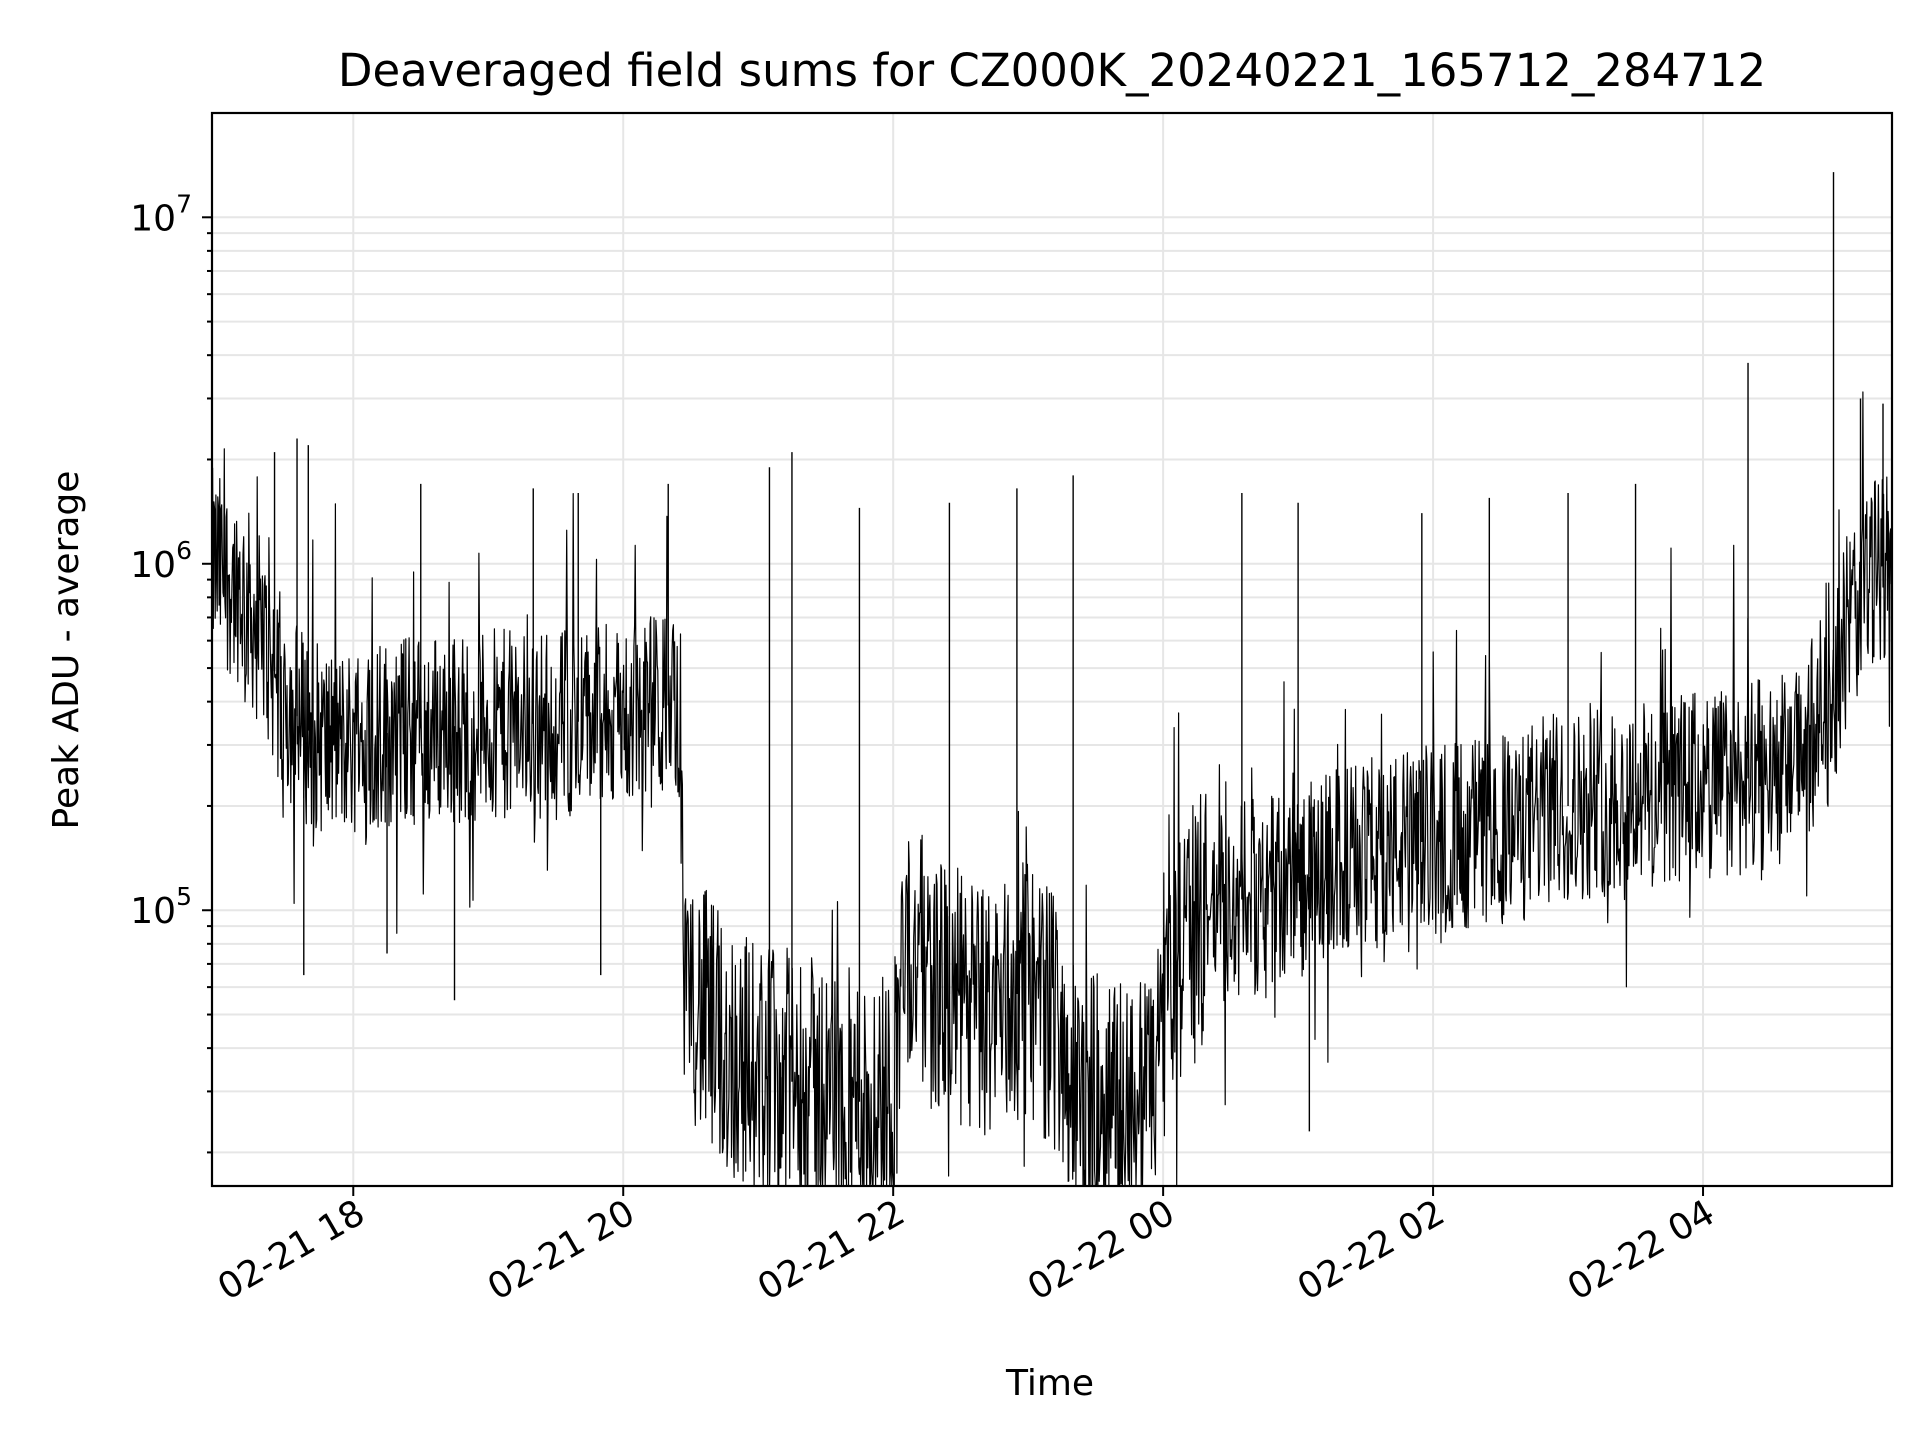 This screenshot has height=1440, width=1920. Describe the element at coordinates (1049, 1383) in the screenshot. I see `x-axis-label: Time` at that location.